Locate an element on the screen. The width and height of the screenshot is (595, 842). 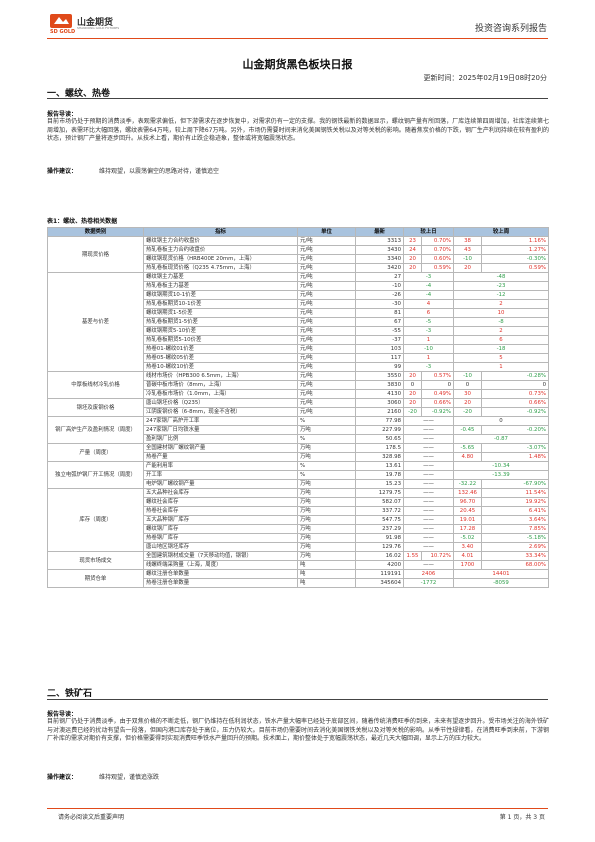
table-header-row: 数据类别 指标 单位 最新 较上日 较上周 is located at coordinates (298, 232).